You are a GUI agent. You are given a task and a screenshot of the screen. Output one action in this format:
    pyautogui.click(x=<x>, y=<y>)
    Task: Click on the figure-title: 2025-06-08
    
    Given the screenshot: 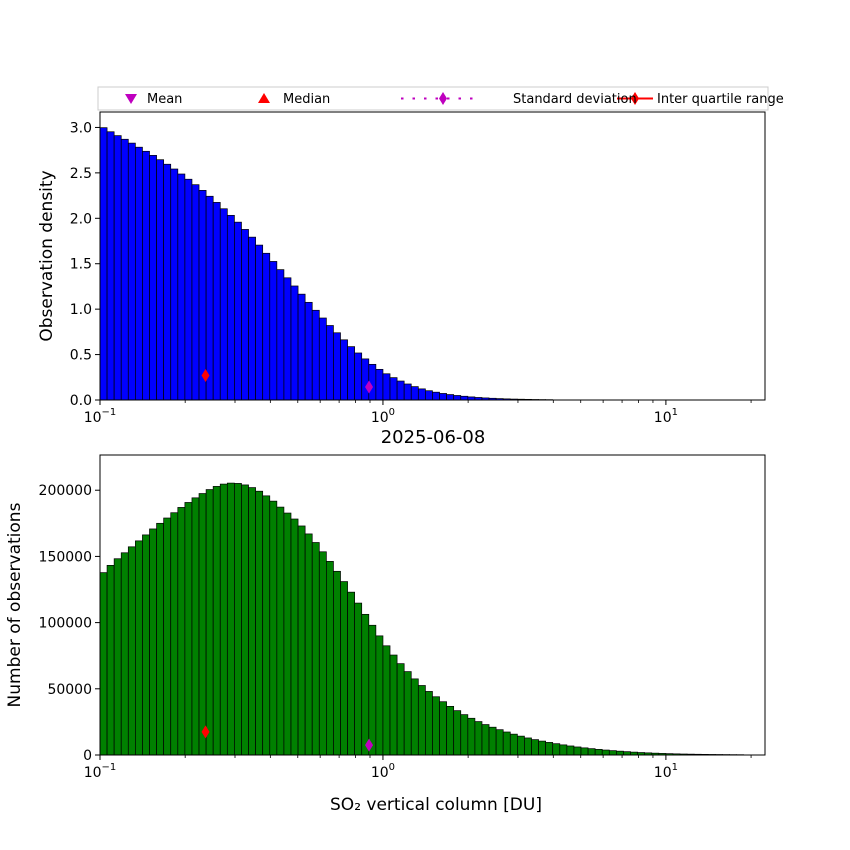 What is the action you would take?
    pyautogui.click(x=433, y=437)
    